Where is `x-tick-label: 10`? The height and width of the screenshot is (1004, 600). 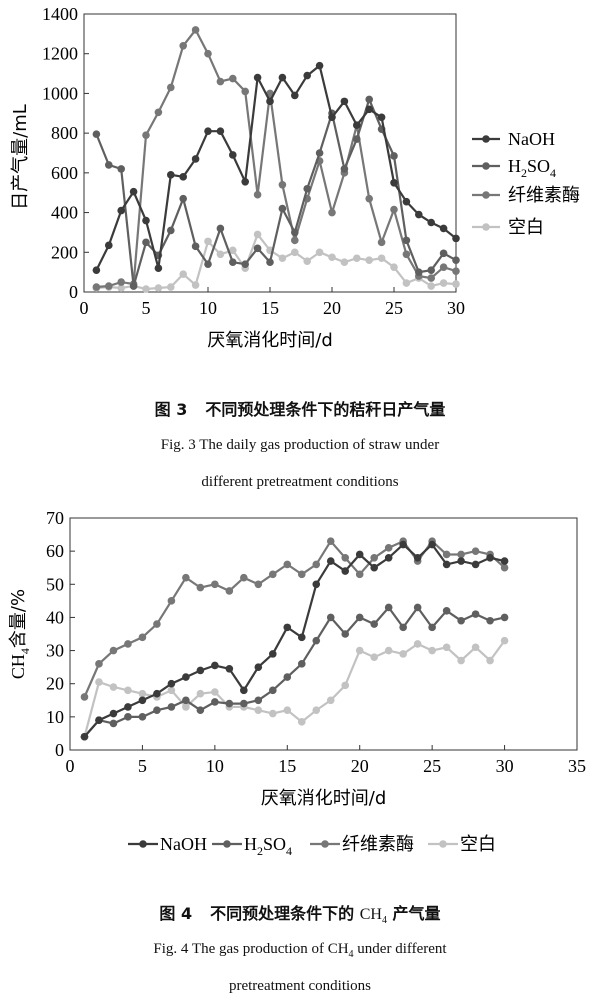
x-tick-label: 10 is located at coordinates (215, 766).